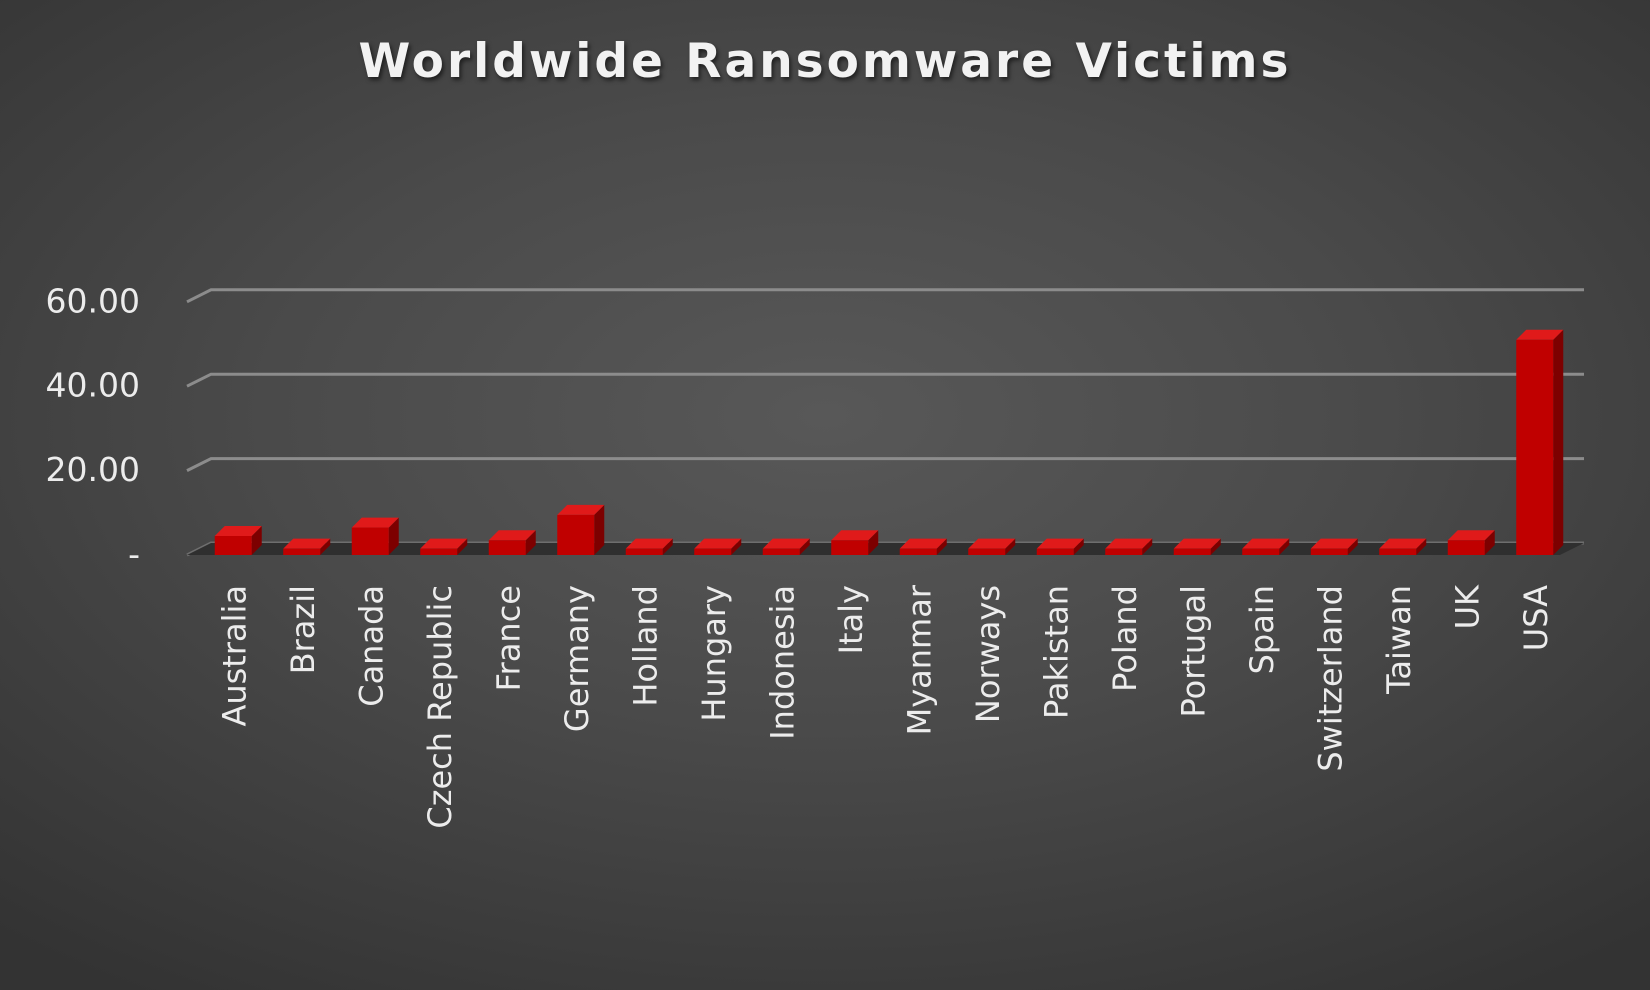 The height and width of the screenshot is (990, 1650). I want to click on x-tick-label: Canada, so click(371, 646).